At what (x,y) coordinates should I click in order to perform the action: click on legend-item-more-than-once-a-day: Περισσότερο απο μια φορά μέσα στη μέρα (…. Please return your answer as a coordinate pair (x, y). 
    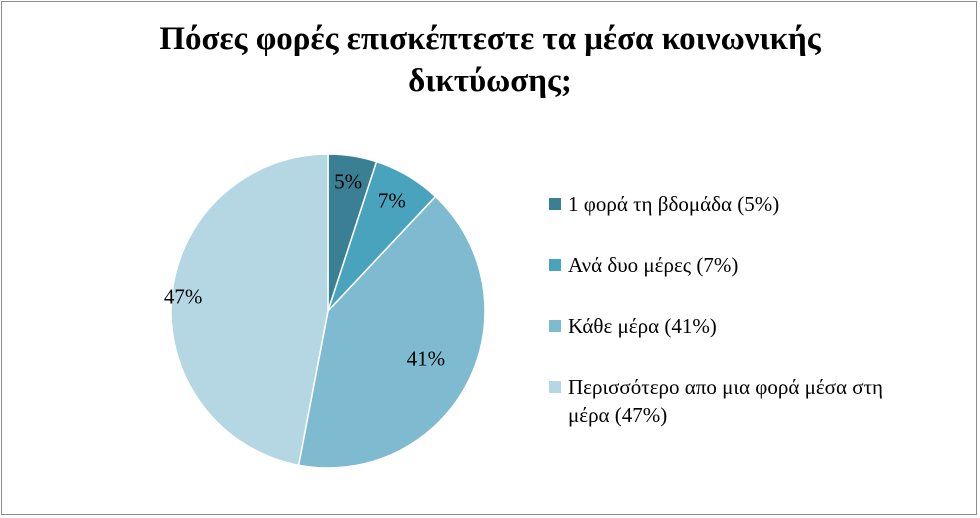
    Looking at the image, I should click on (759, 401).